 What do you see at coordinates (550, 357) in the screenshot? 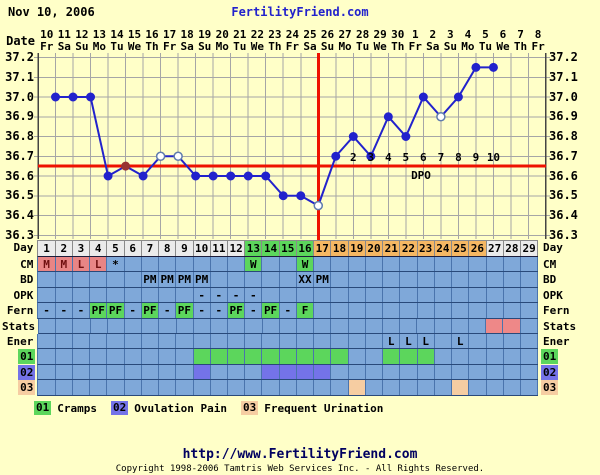
I see `row-label: 01` at bounding box center [550, 357].